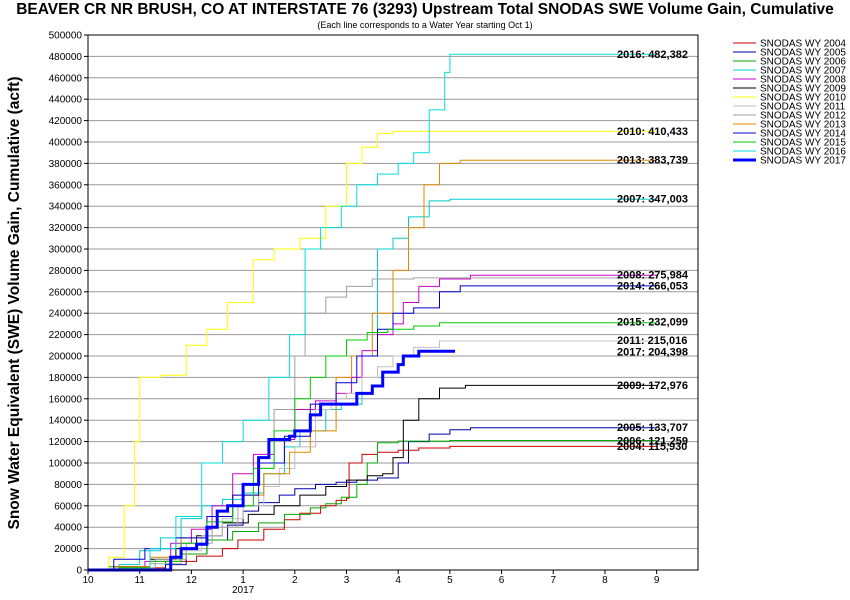 This screenshot has height=600, width=850. Describe the element at coordinates (66, 442) in the screenshot. I see `y-tick-label: 120000` at that location.